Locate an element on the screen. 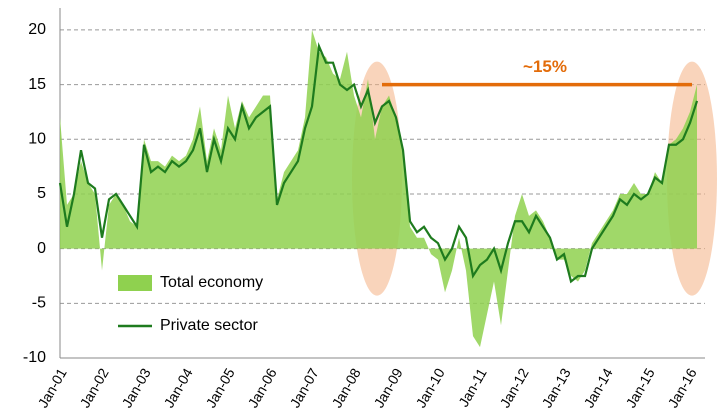 This screenshot has height=417, width=721. x-tick-label: Jan-06 is located at coordinates (262, 387).